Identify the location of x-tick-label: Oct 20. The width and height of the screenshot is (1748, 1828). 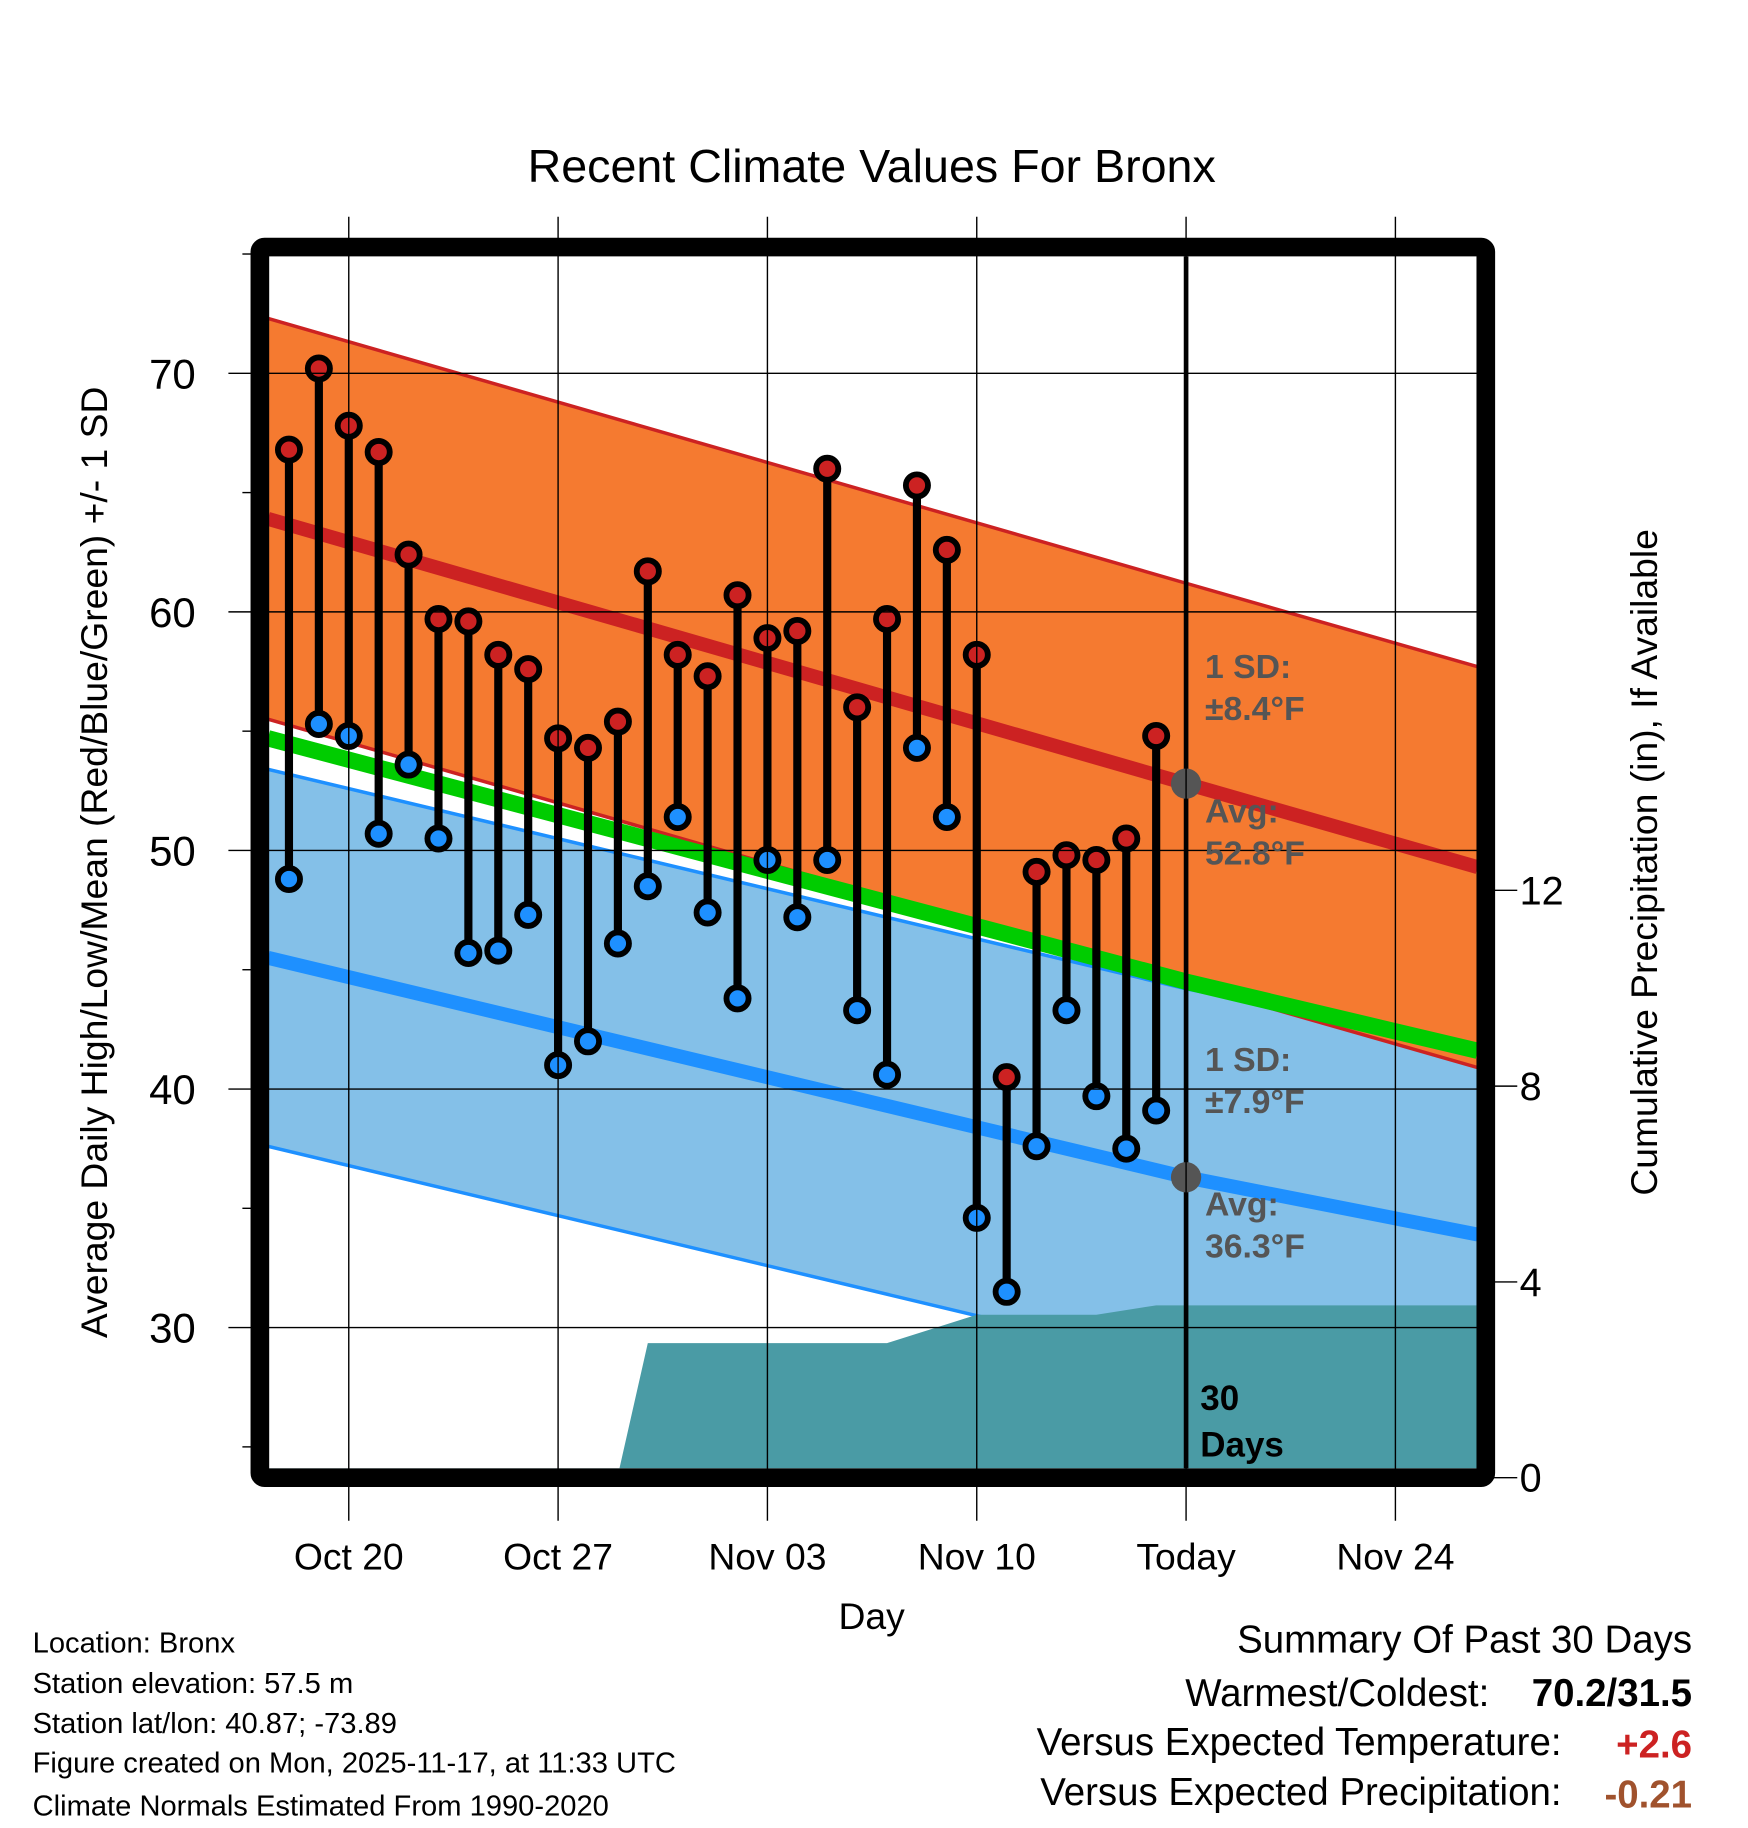
(349, 1557).